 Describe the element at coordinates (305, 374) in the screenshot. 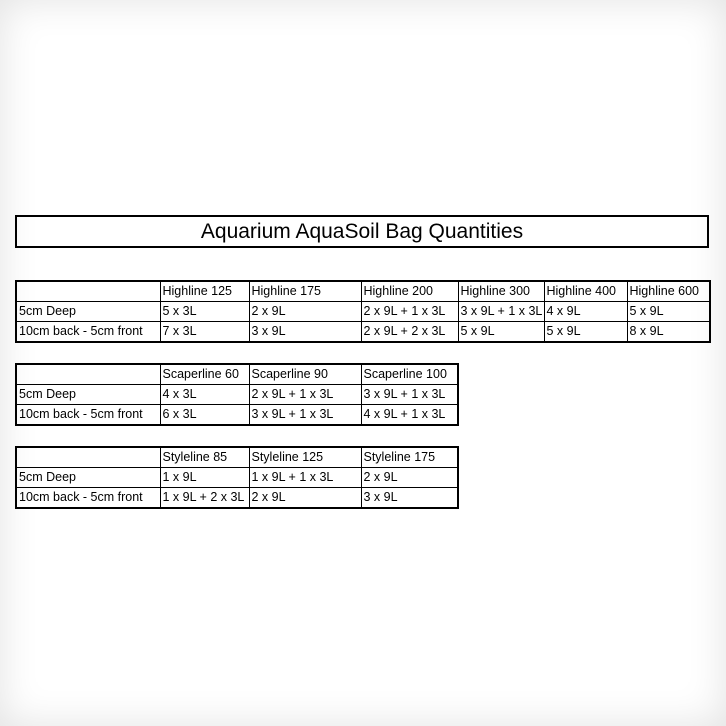

I see `column-header: Scaperline 90` at that location.